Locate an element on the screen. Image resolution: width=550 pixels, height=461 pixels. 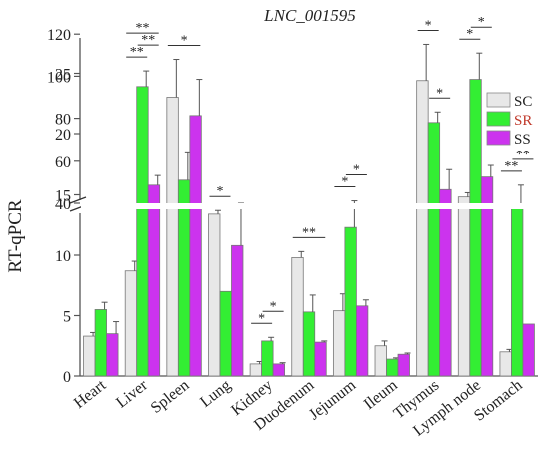
axis-break-gap is located at coordinates (310, 206).